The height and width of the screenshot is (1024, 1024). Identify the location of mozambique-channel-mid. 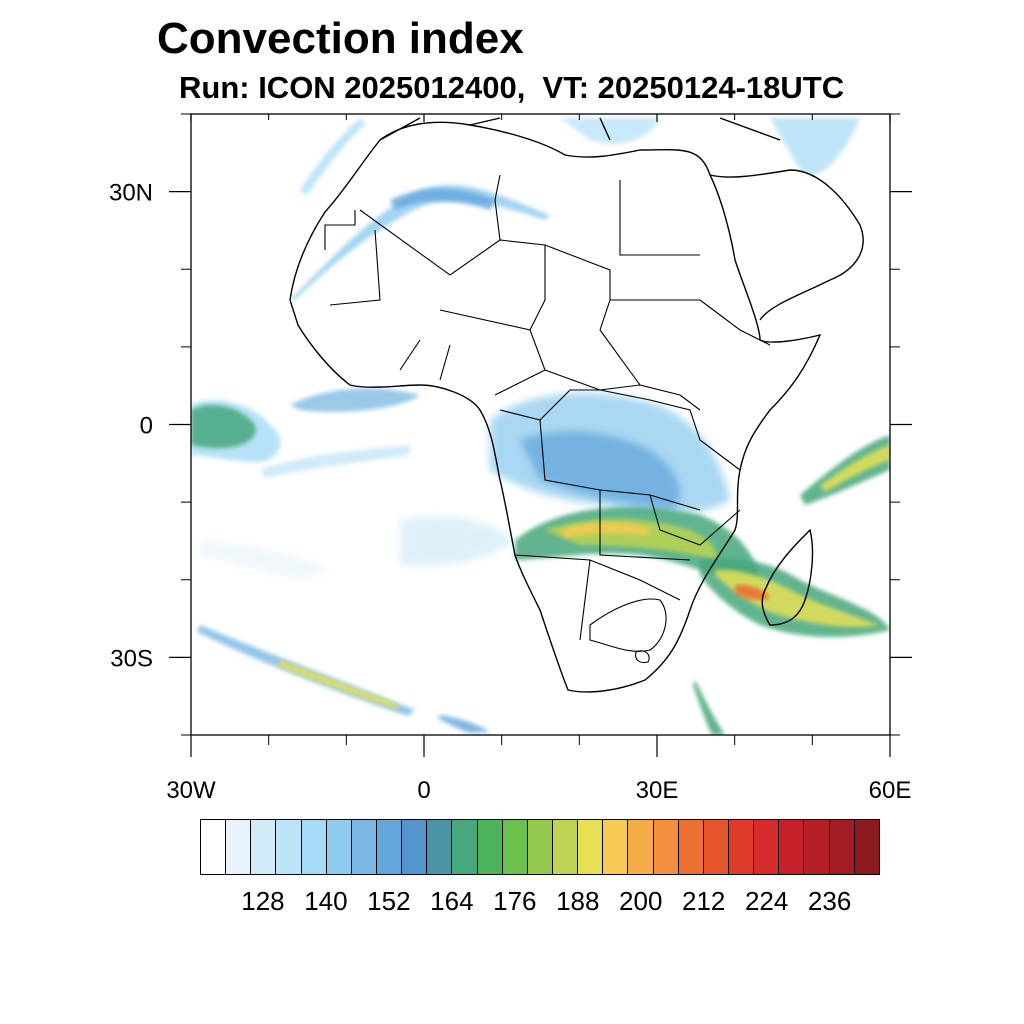
(797, 598).